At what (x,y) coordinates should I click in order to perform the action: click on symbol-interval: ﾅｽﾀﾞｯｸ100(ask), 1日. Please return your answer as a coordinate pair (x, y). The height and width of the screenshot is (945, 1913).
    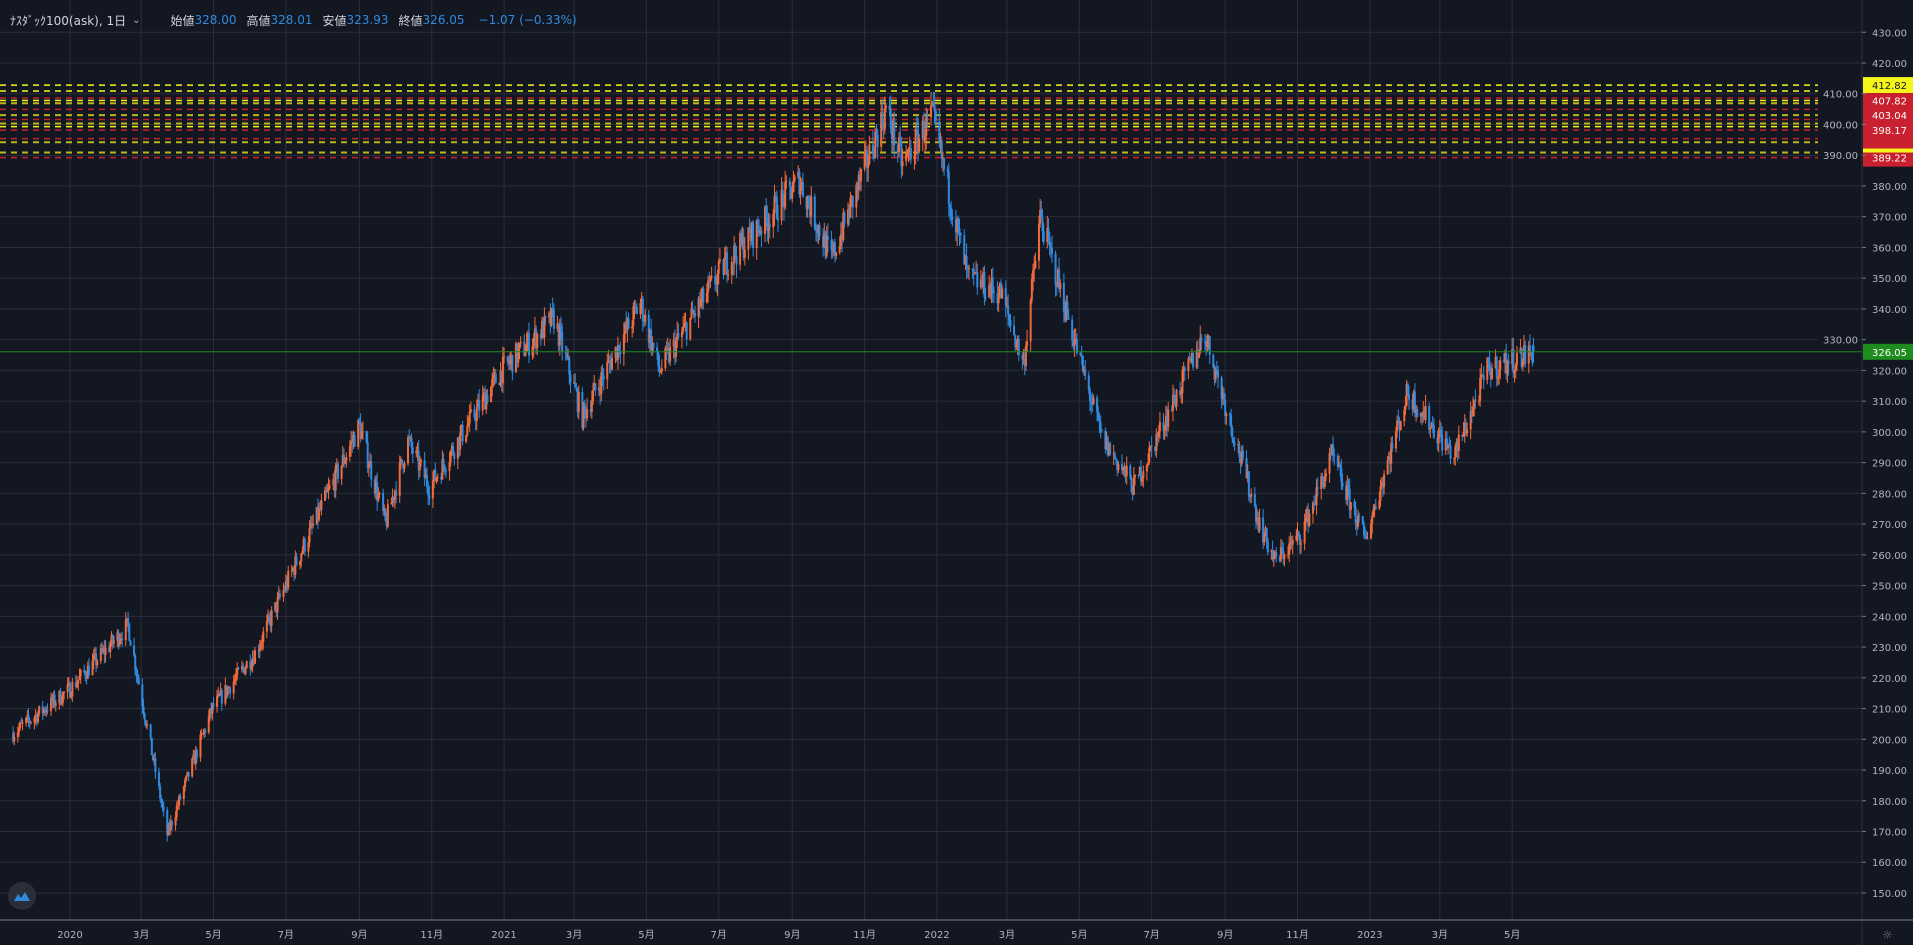
    Looking at the image, I should click on (68, 20).